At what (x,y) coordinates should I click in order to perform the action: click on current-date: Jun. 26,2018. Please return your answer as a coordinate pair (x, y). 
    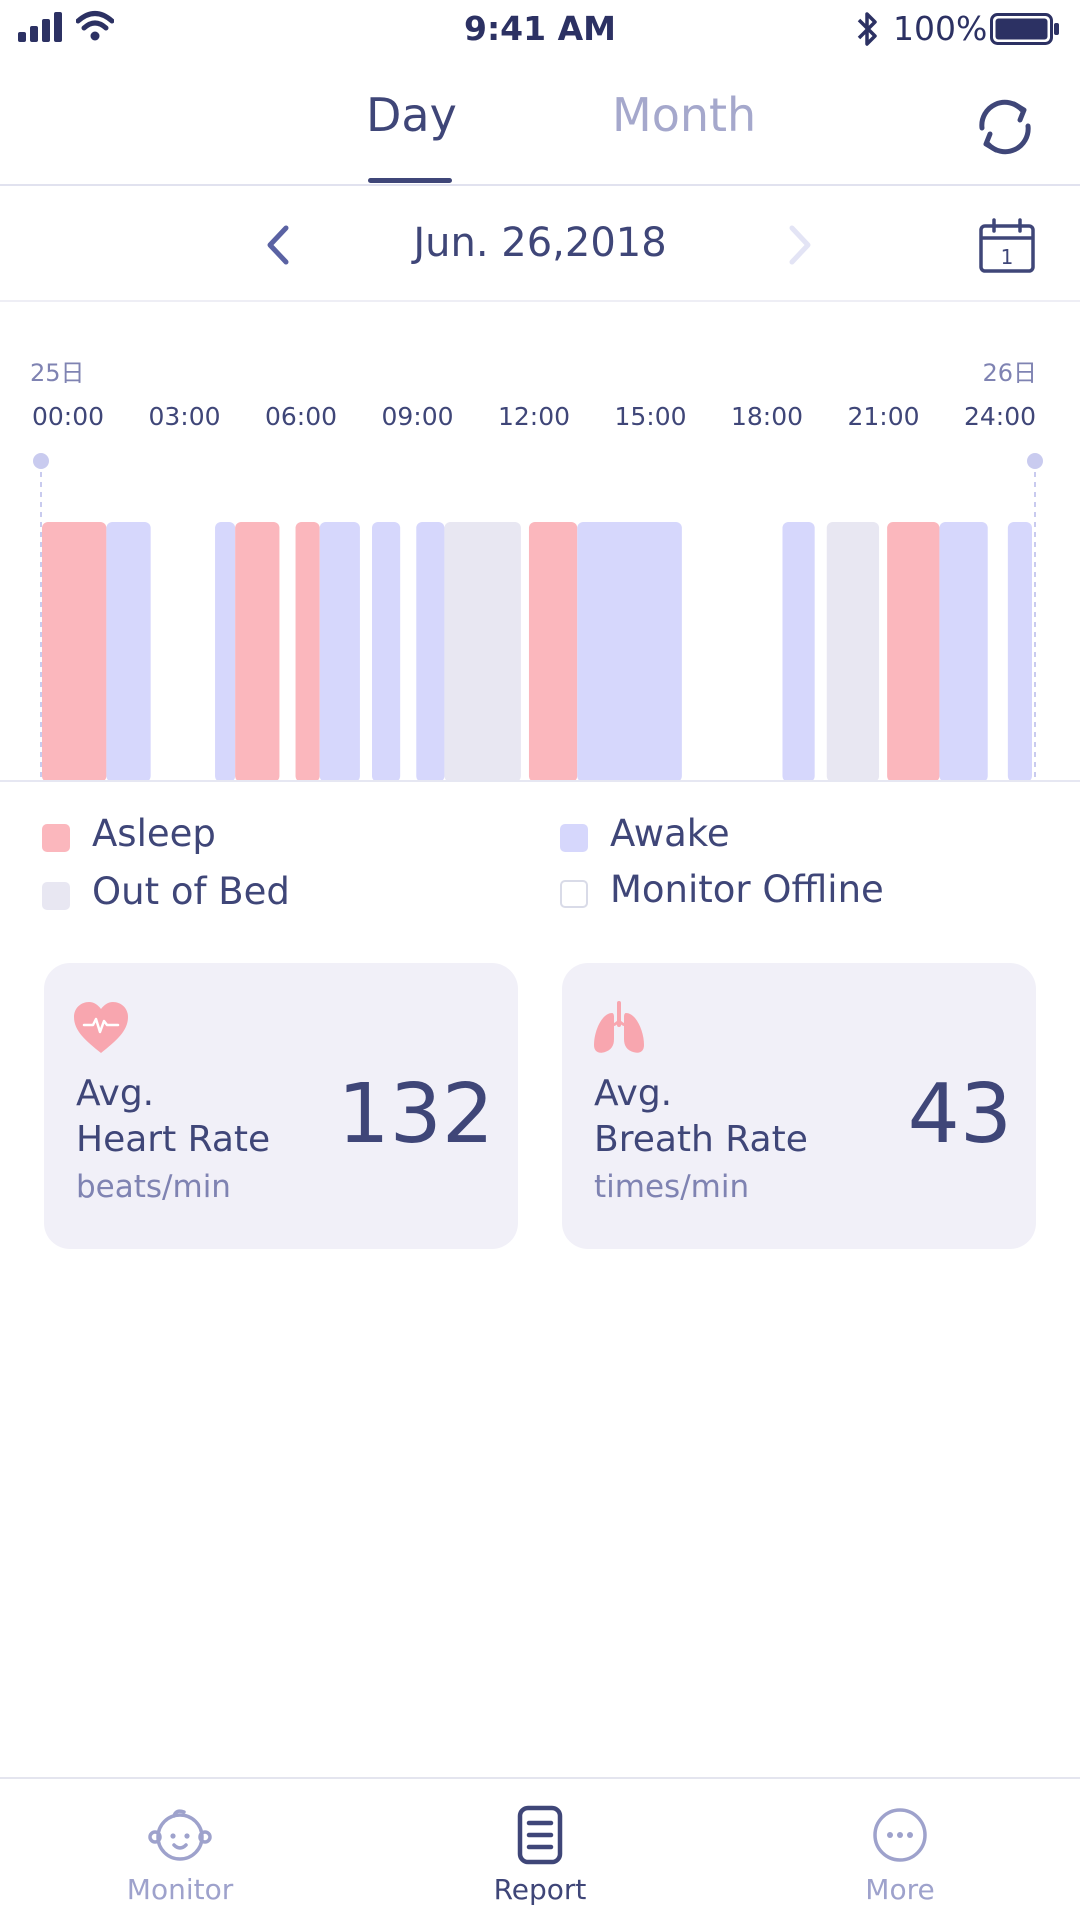
    Looking at the image, I should click on (540, 243).